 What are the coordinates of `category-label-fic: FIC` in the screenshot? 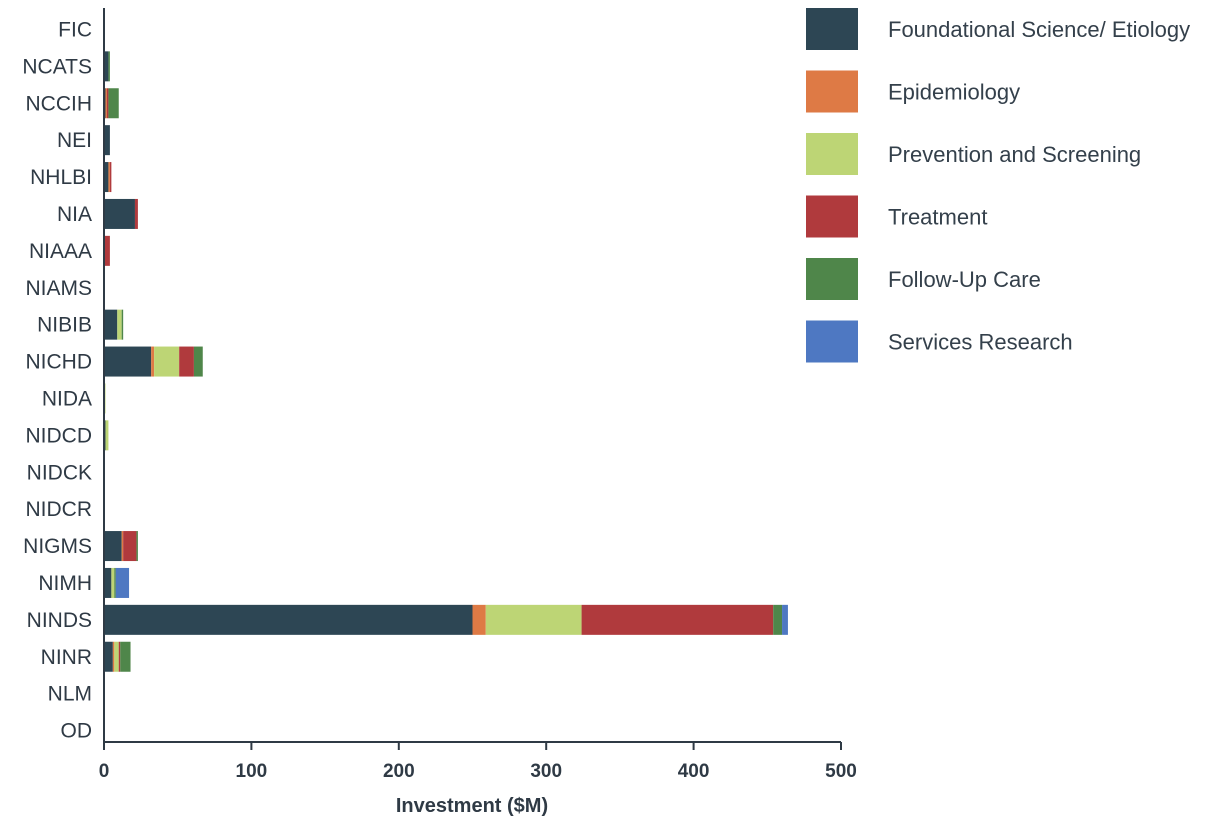 It's located at (75, 29).